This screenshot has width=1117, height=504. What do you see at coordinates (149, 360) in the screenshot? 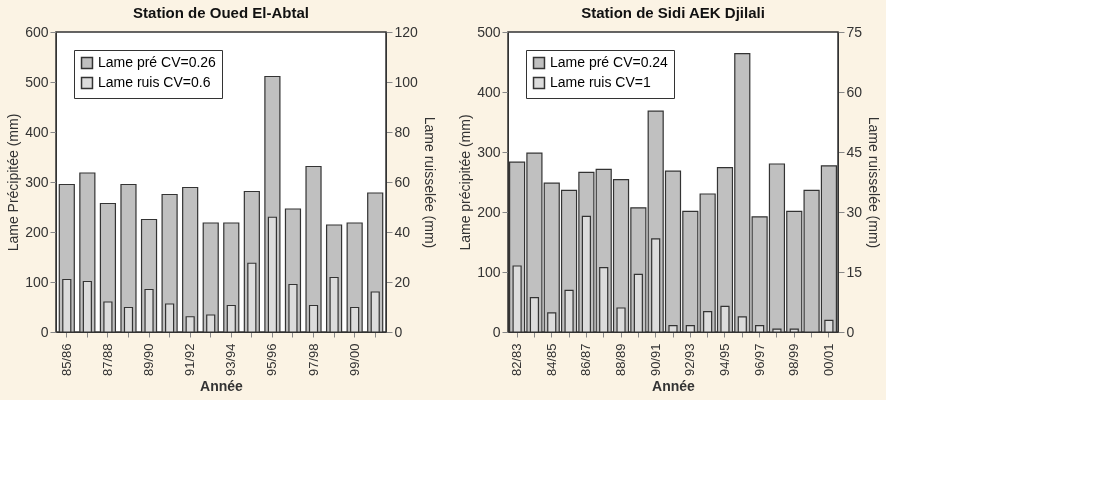
I see `x-tick-label: 89/90` at bounding box center [149, 360].